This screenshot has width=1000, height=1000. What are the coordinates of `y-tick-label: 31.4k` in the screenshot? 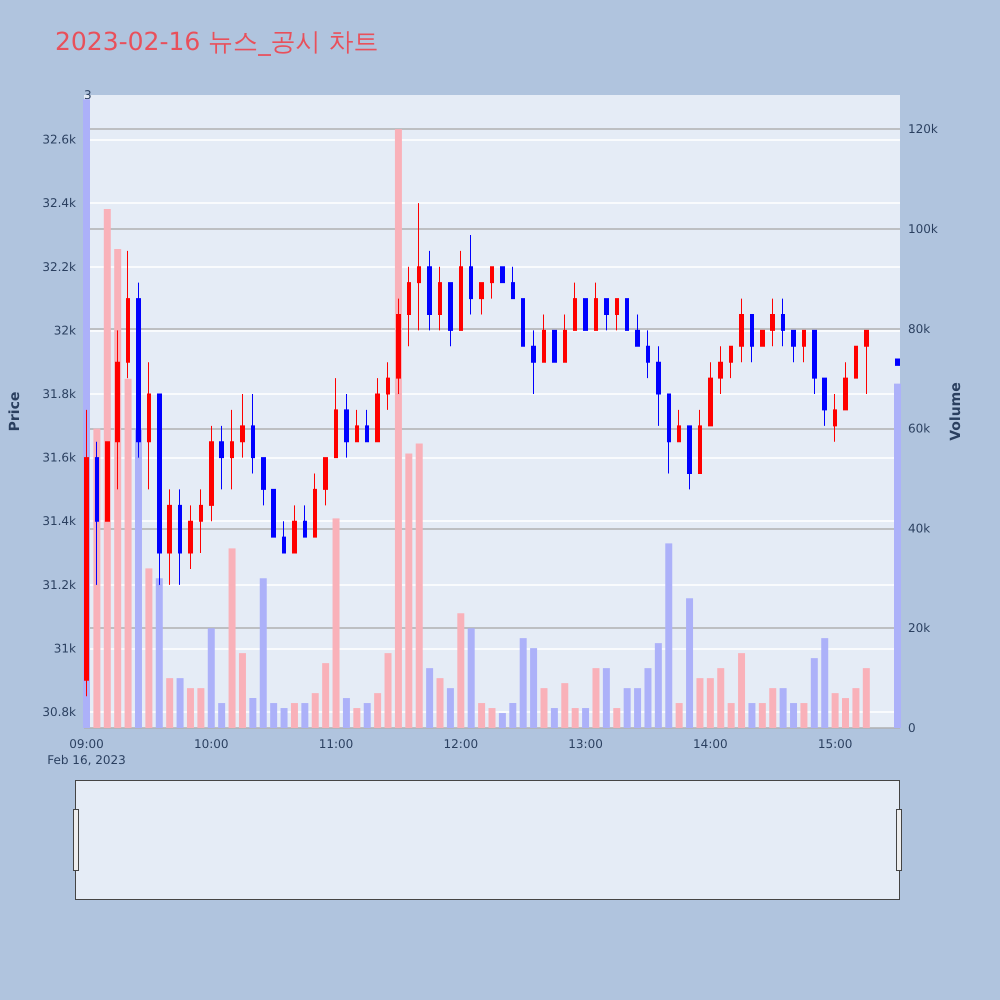 It's located at (59, 521).